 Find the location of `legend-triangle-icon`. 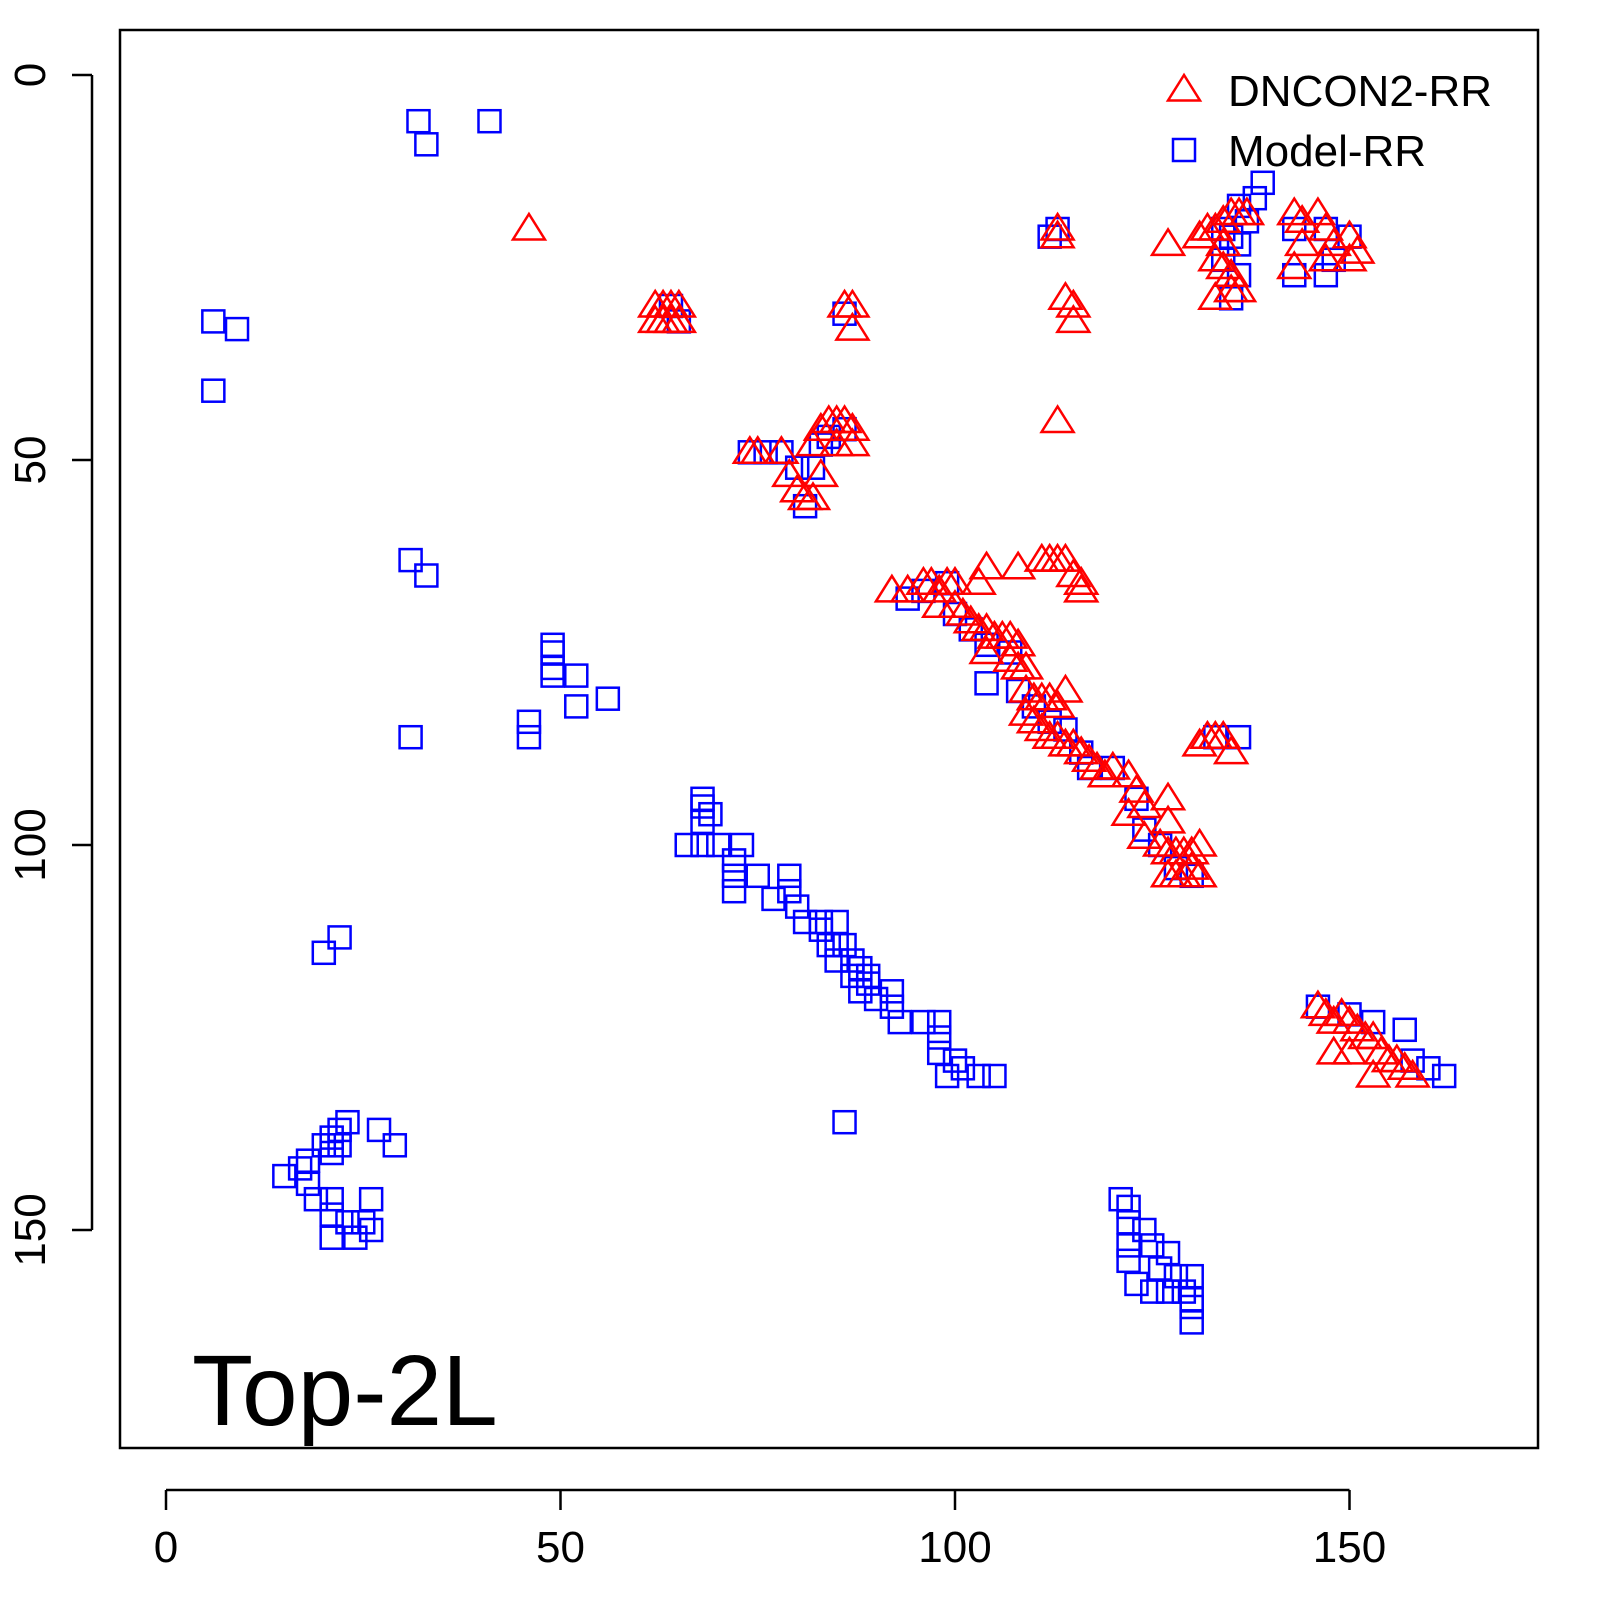

legend-triangle-icon is located at coordinates (1184, 87).